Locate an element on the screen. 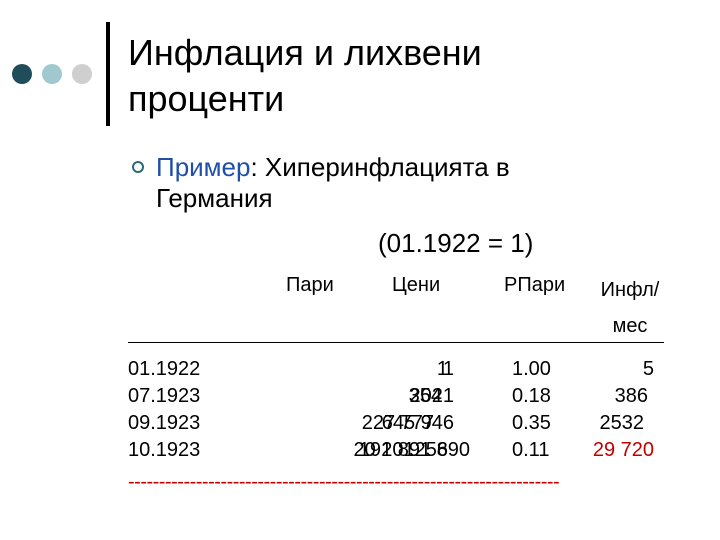 This screenshot has height=540, width=720. slide-title: Инфлация и лихвени проценти is located at coordinates (305, 76).